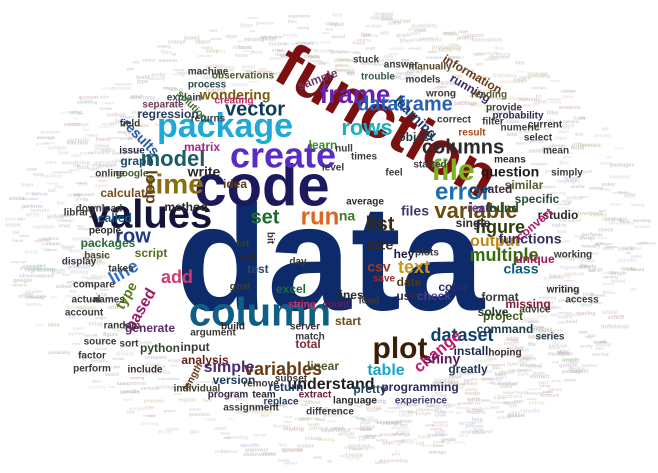  I want to click on cloud-word: people, so click(105, 231).